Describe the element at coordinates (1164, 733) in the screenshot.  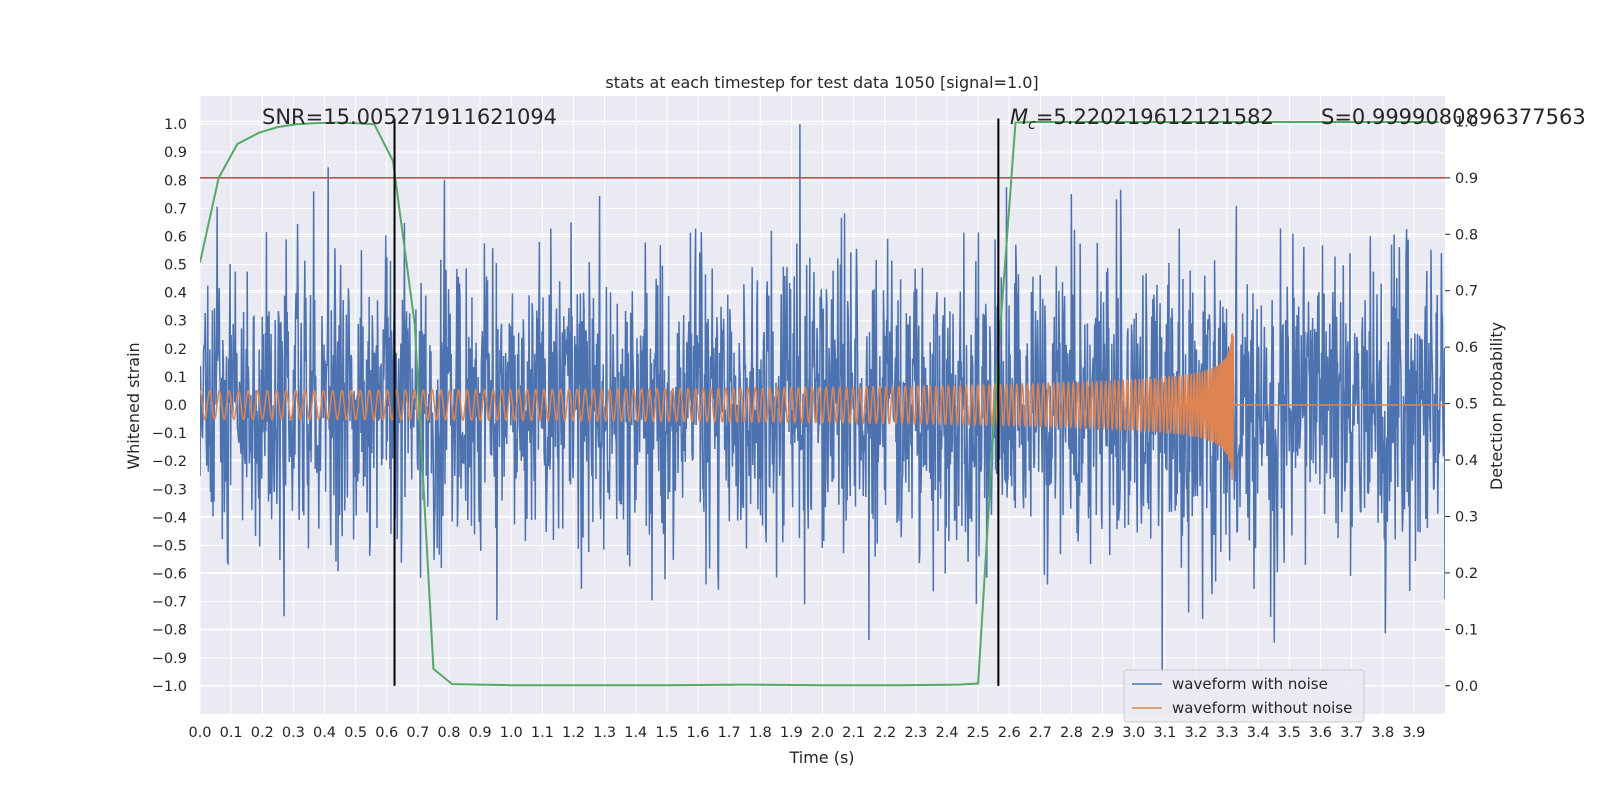
I see `x-tick-label: 3.1` at that location.